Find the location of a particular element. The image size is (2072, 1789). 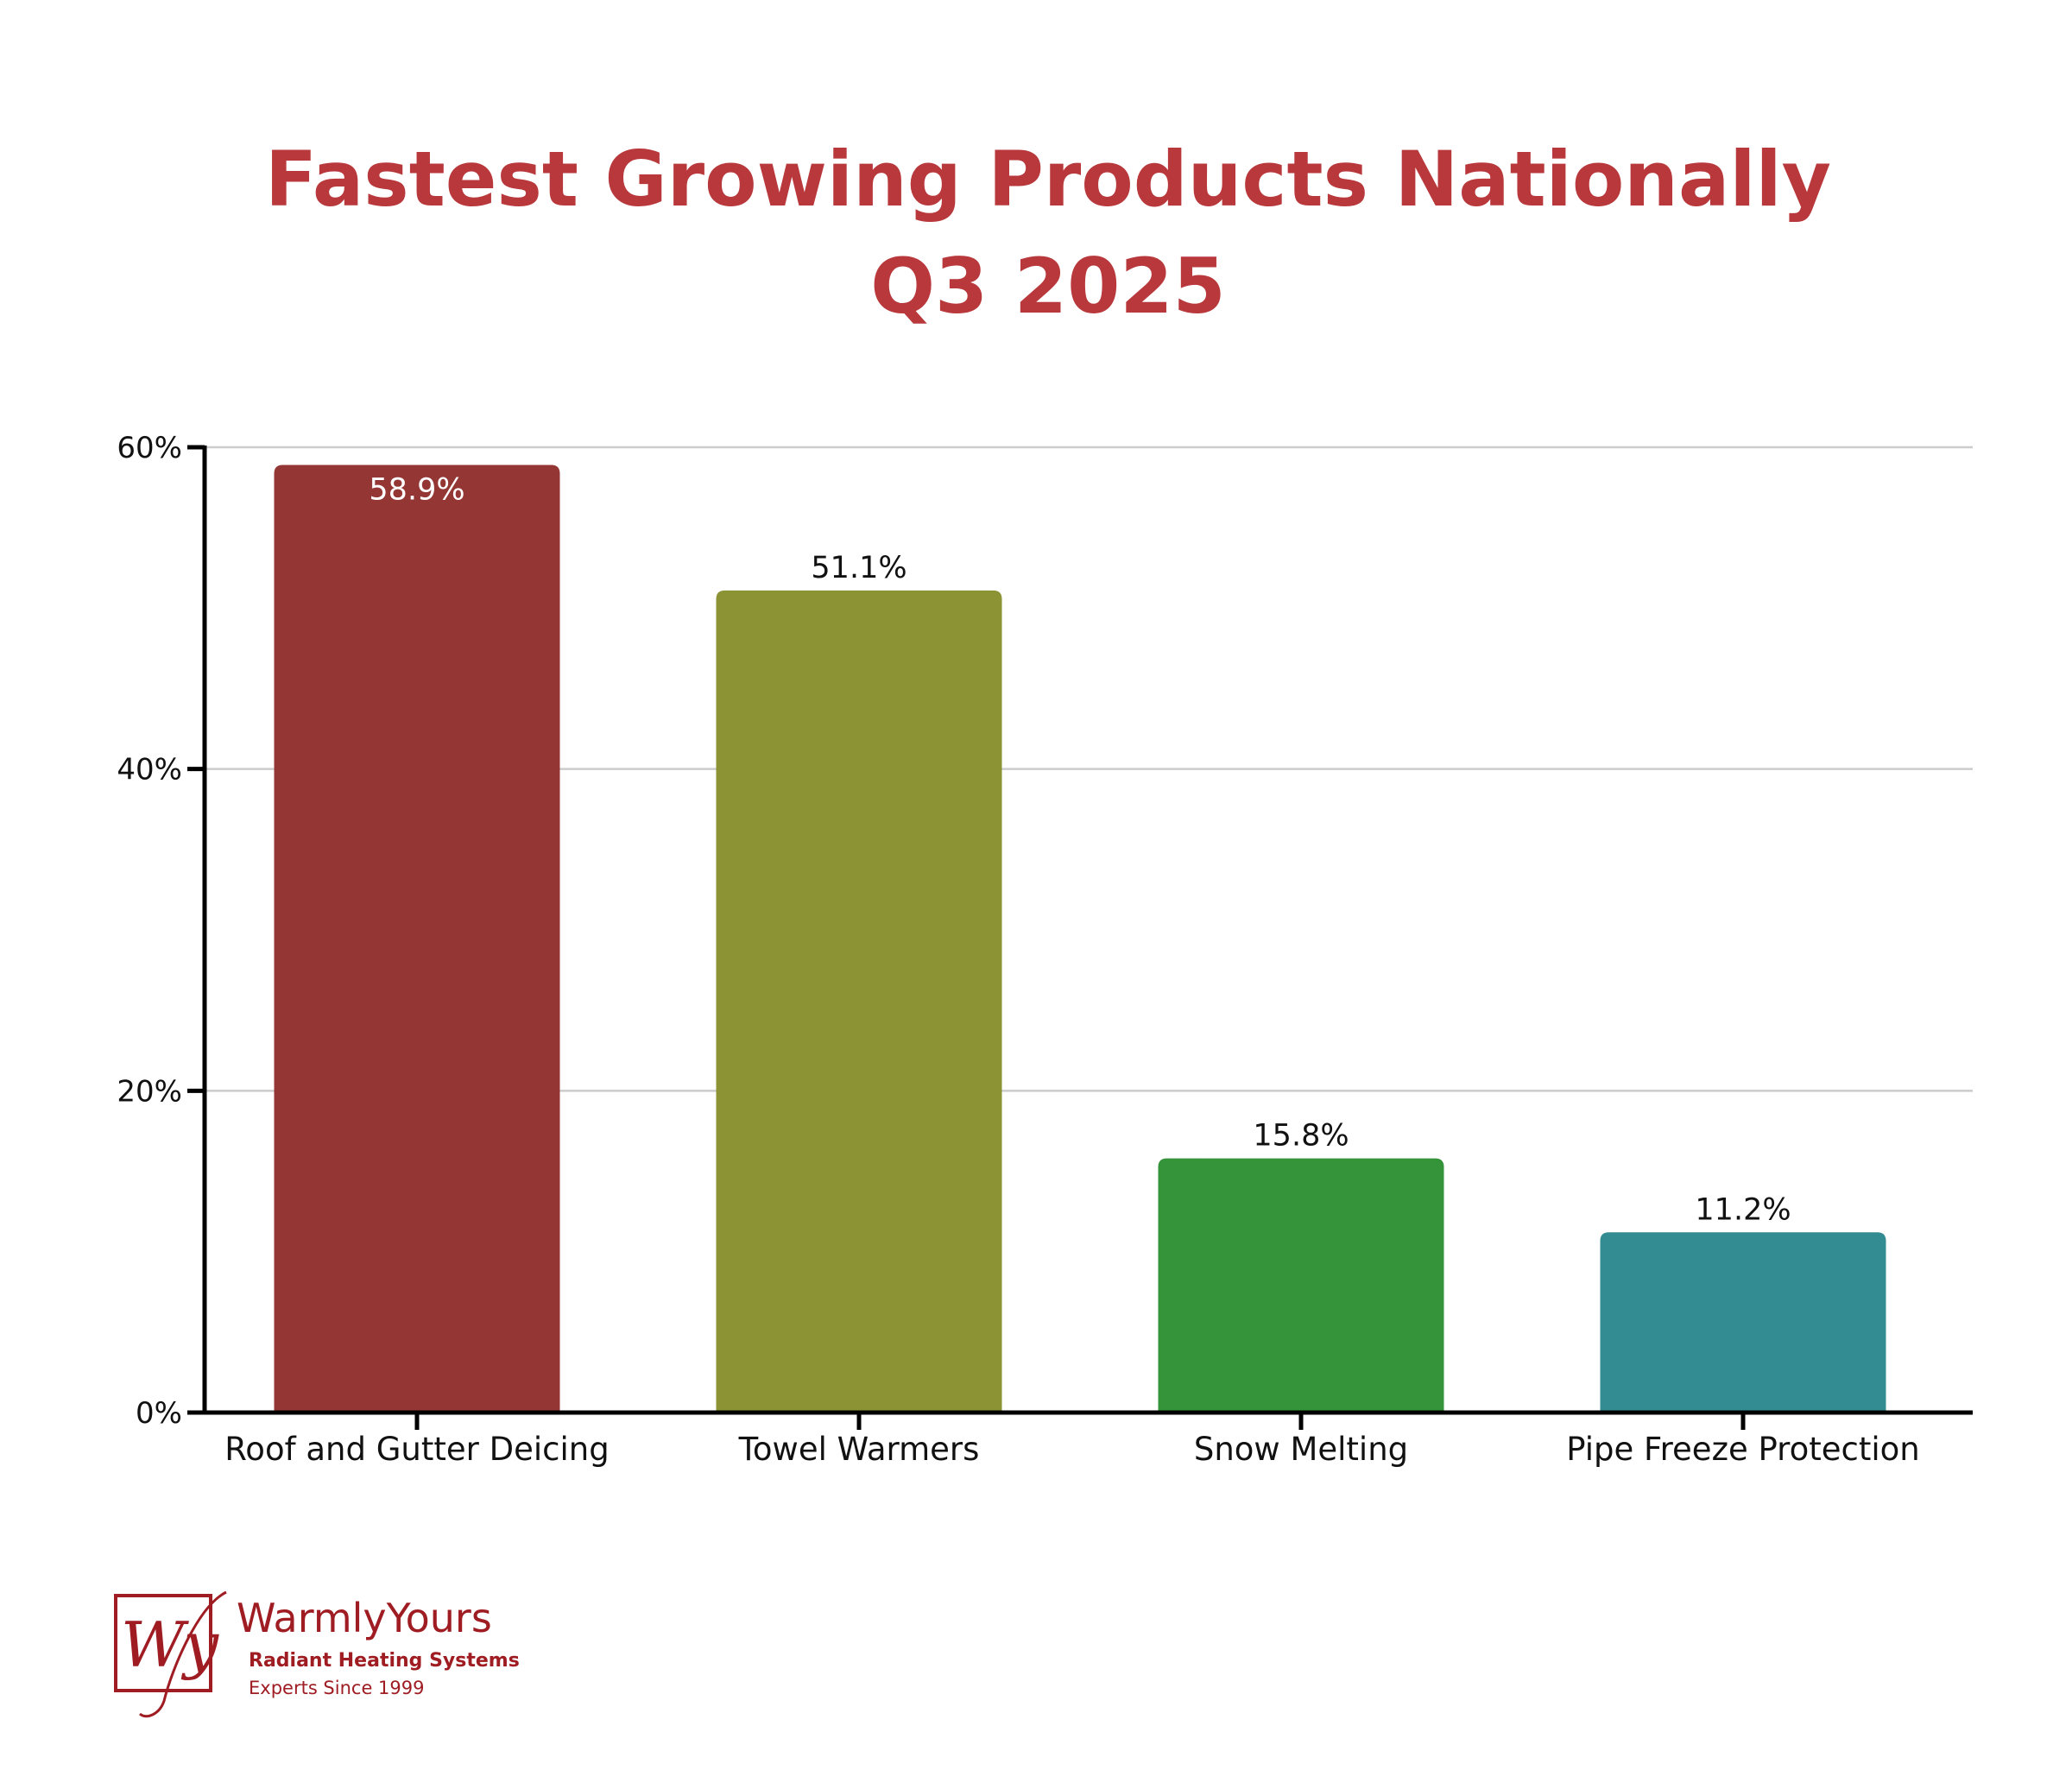

x-tick-label: Snow Melting is located at coordinates (1301, 1449).